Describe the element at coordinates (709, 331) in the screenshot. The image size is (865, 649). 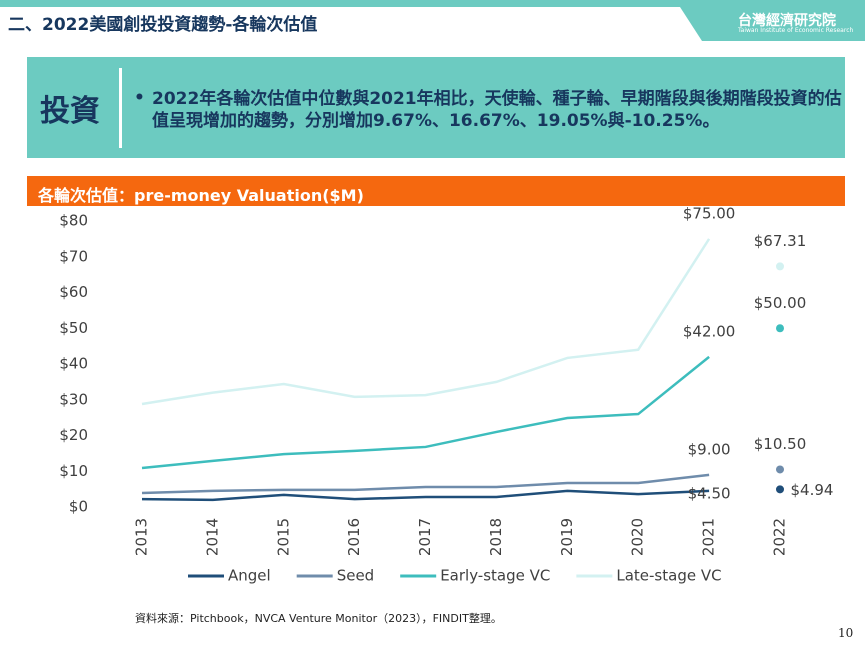
I see `data-label: $42.00` at that location.